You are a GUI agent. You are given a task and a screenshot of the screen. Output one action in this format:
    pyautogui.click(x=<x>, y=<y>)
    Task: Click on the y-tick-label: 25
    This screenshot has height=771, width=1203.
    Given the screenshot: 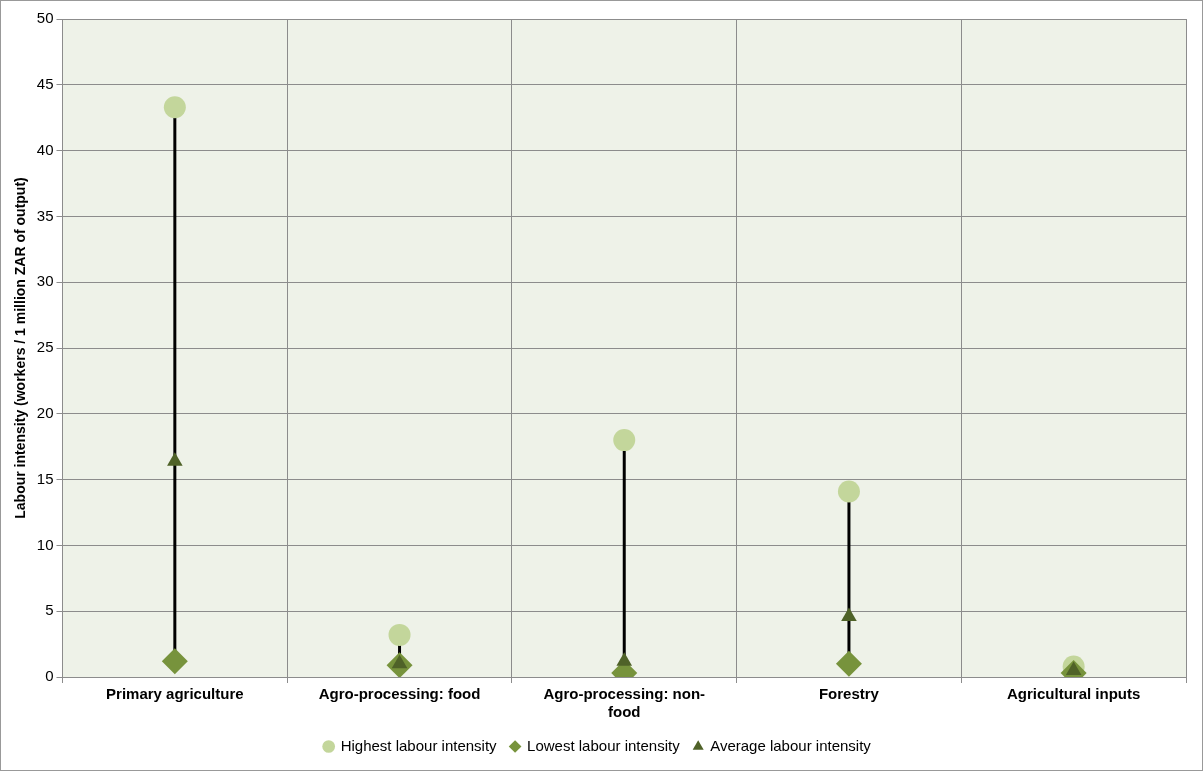 What is the action you would take?
    pyautogui.click(x=45, y=347)
    